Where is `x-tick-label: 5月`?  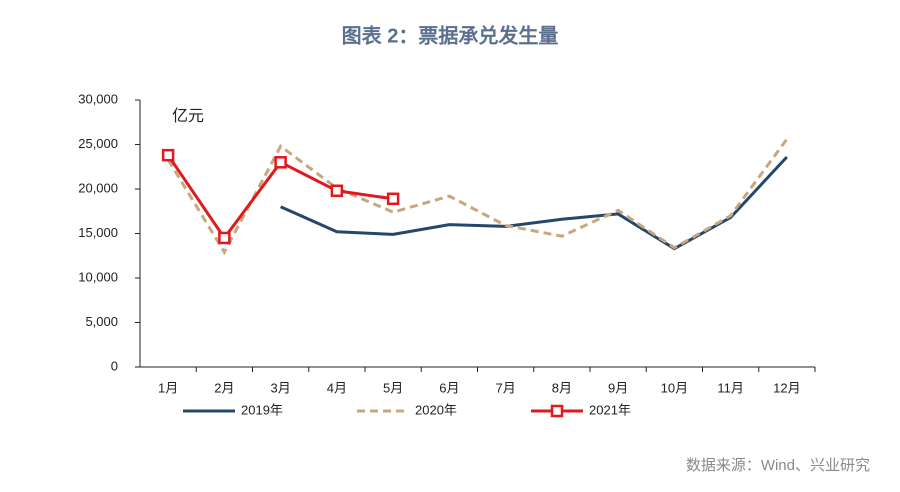
x-tick-label: 5月 is located at coordinates (393, 387).